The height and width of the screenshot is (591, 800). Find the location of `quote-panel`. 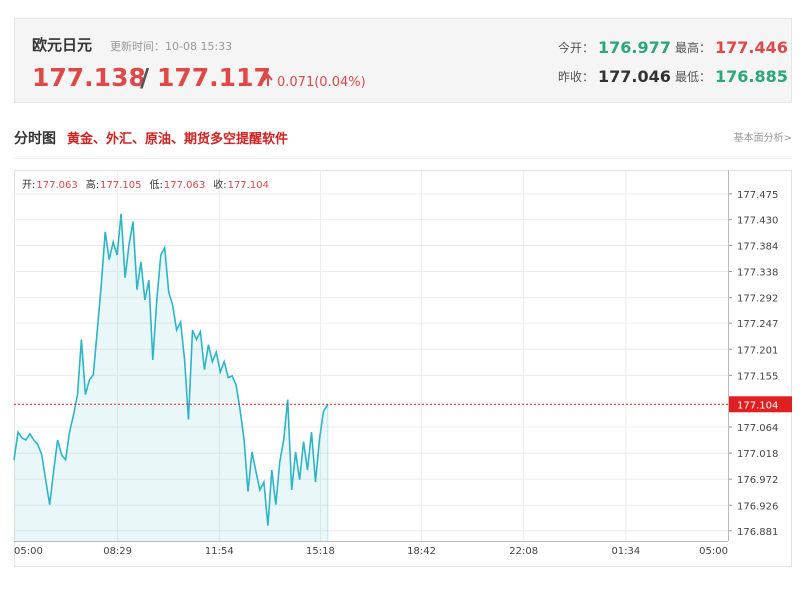

quote-panel is located at coordinates (403, 60).